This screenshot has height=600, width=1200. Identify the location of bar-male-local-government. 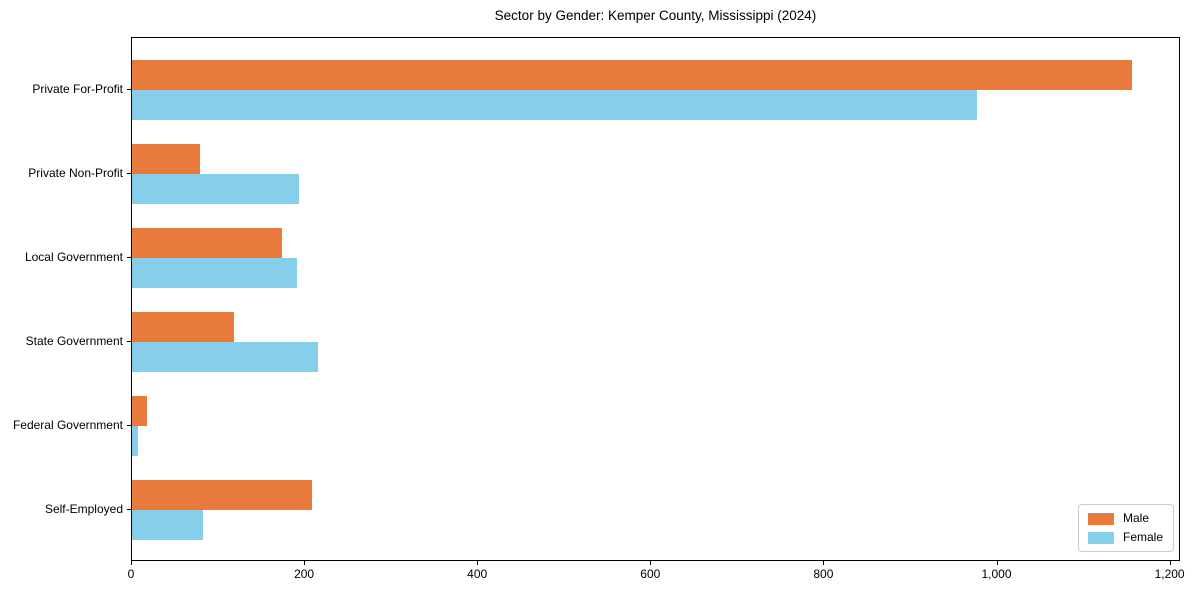
(207, 242).